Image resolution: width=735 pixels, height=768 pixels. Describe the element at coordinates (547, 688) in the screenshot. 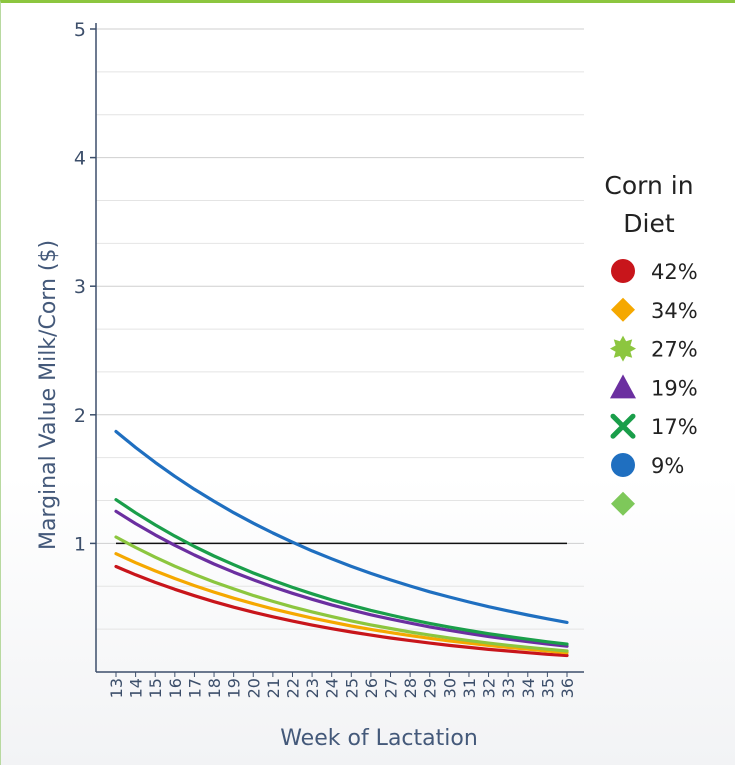

I see `x-tick-label: 35` at that location.